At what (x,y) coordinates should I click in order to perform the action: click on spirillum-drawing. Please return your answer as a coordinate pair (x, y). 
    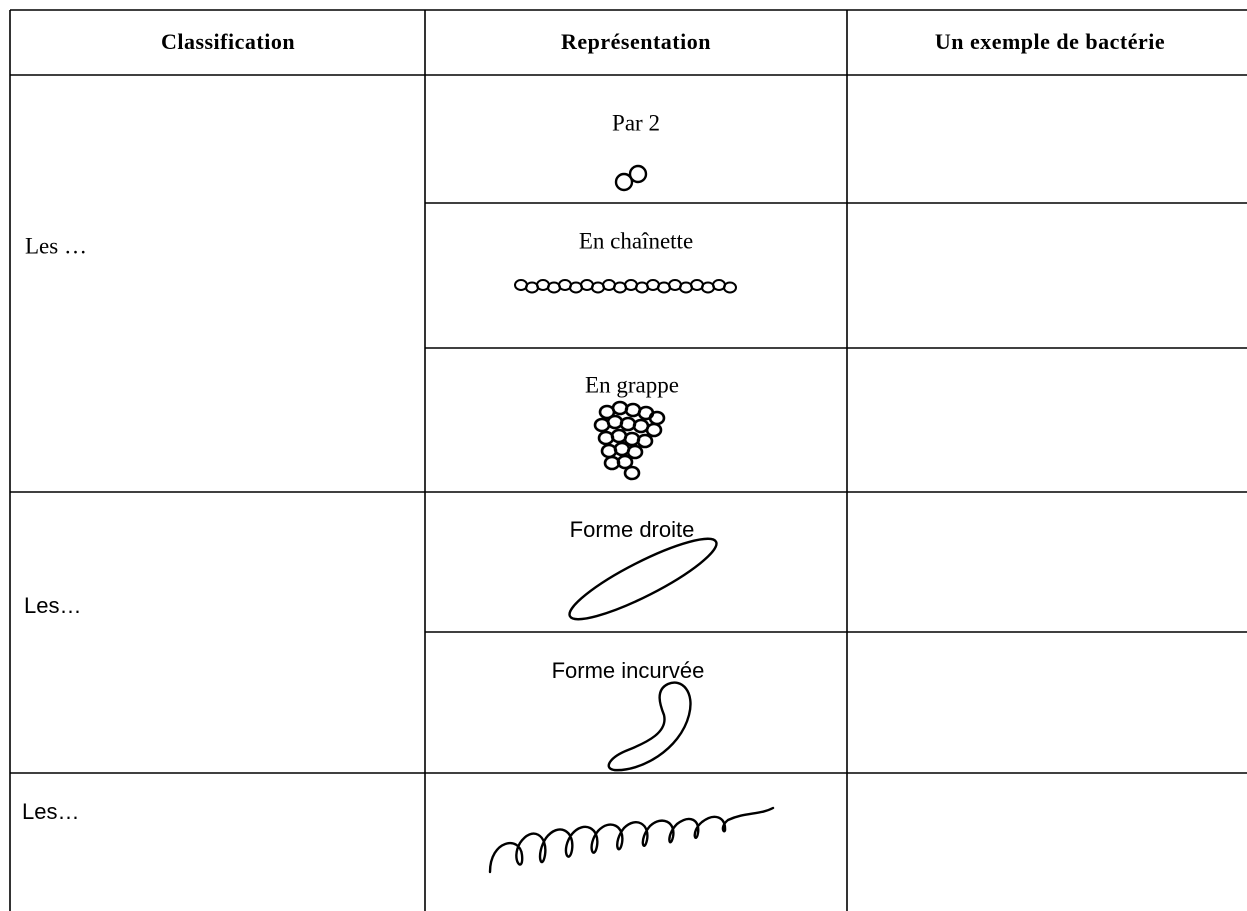
    Looking at the image, I should click on (631, 840).